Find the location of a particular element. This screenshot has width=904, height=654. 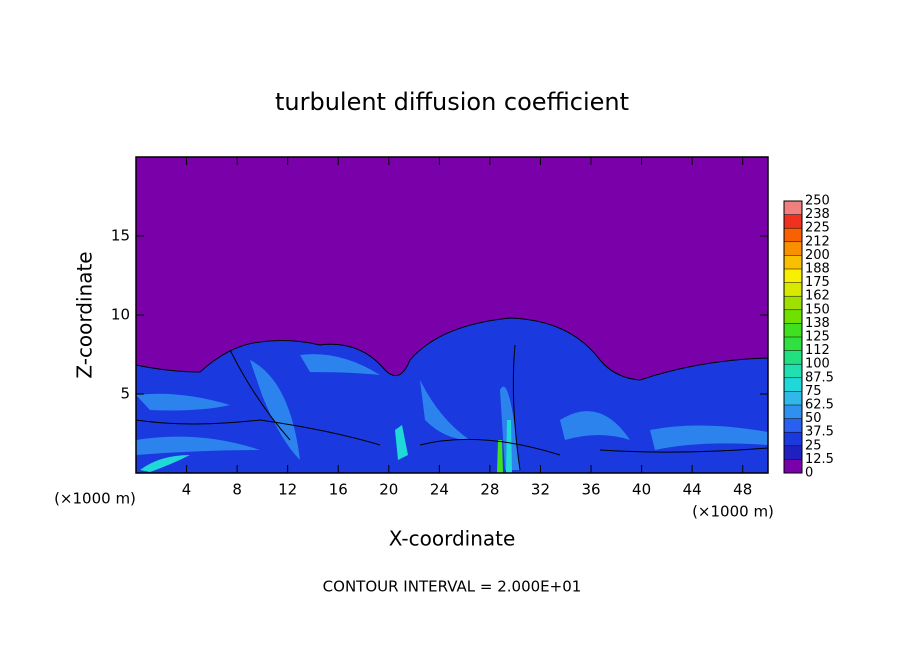

colorbar-label: 37.5 is located at coordinates (819, 432).